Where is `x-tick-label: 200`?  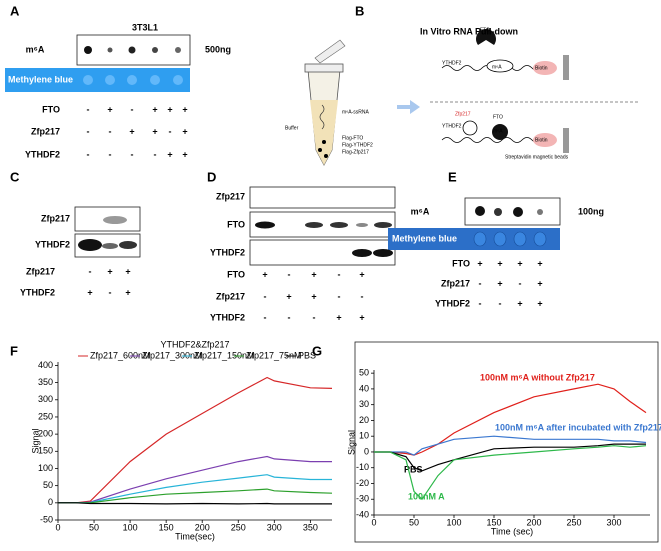 x-tick-label: 200 is located at coordinates (533, 522).